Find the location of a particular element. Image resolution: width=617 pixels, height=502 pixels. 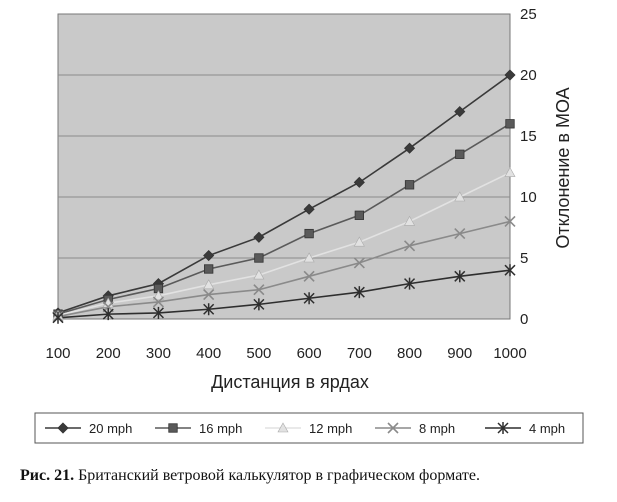

legend-item: 4 mph is located at coordinates (525, 428).